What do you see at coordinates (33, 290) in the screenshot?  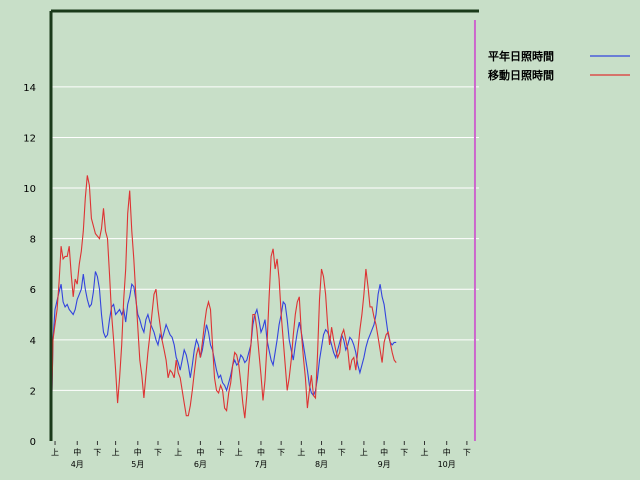 I see `y-tick-label: 6` at bounding box center [33, 290].